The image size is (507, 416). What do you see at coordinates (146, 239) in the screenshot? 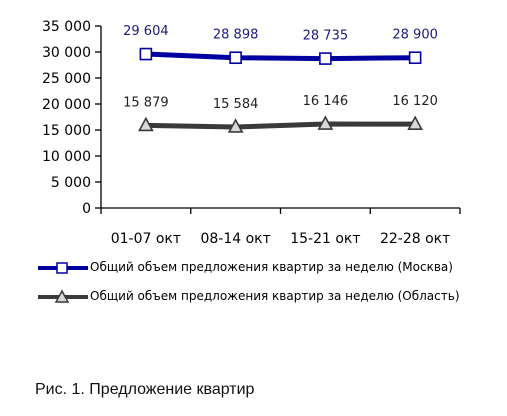
I see `x-tick-label: 01-07 окт` at bounding box center [146, 239].